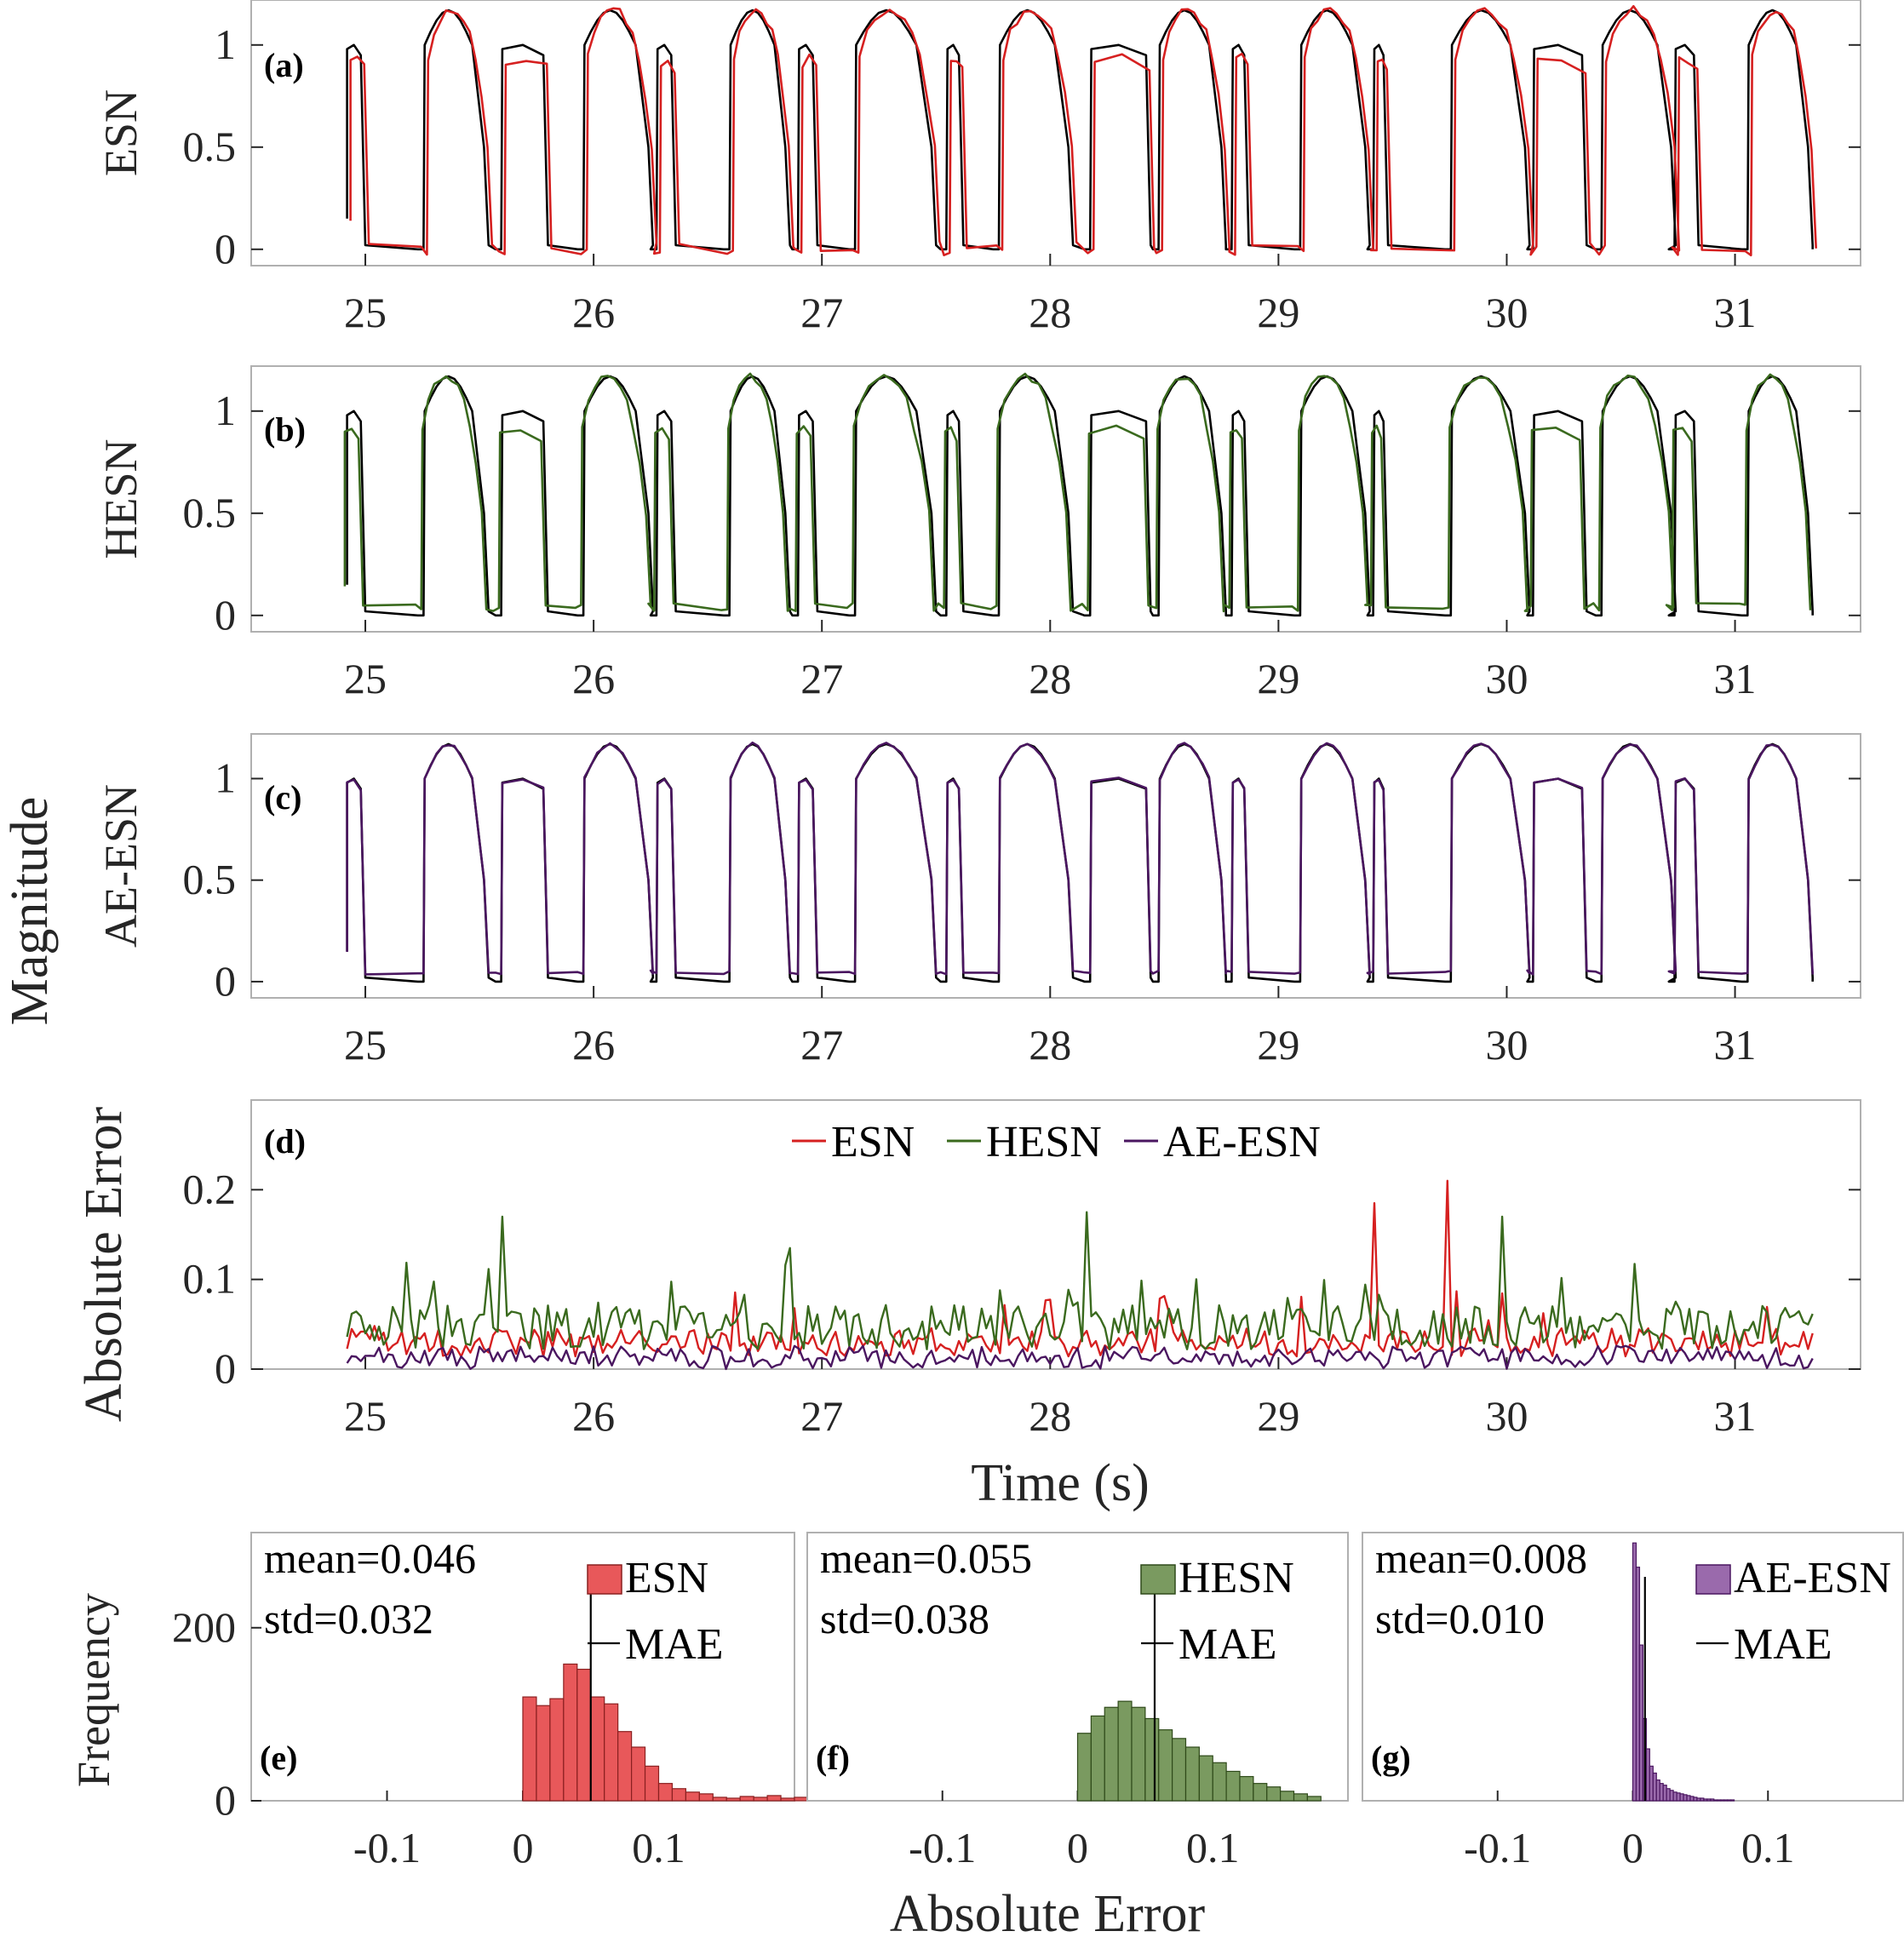 The image size is (1904, 1937). Describe the element at coordinates (387, 1847) in the screenshot. I see `panel-e-xtick-label: -0.1` at that location.